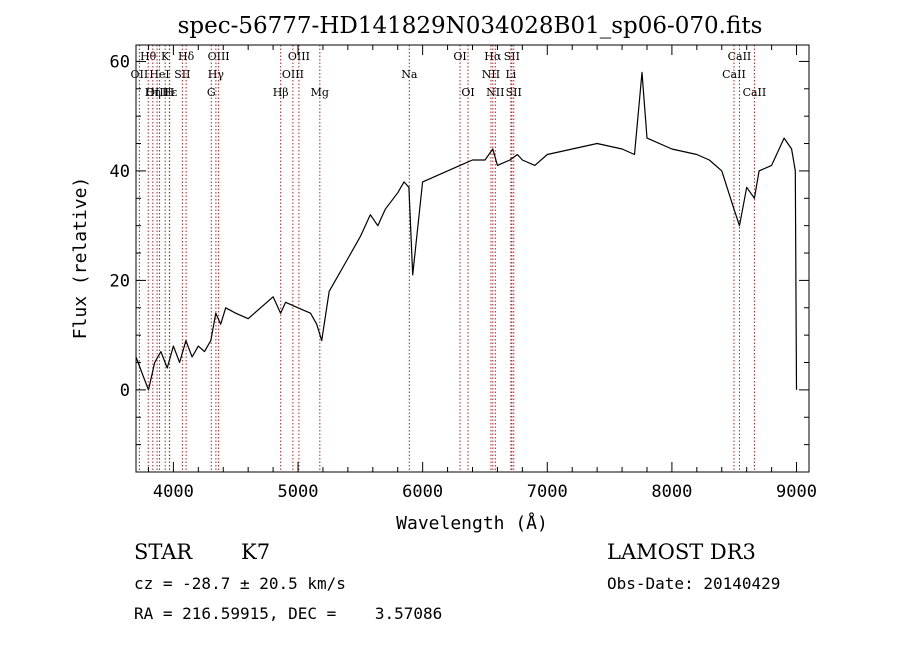 The image size is (900, 649). I want to click on x-tick-label: 4000, so click(173, 492).